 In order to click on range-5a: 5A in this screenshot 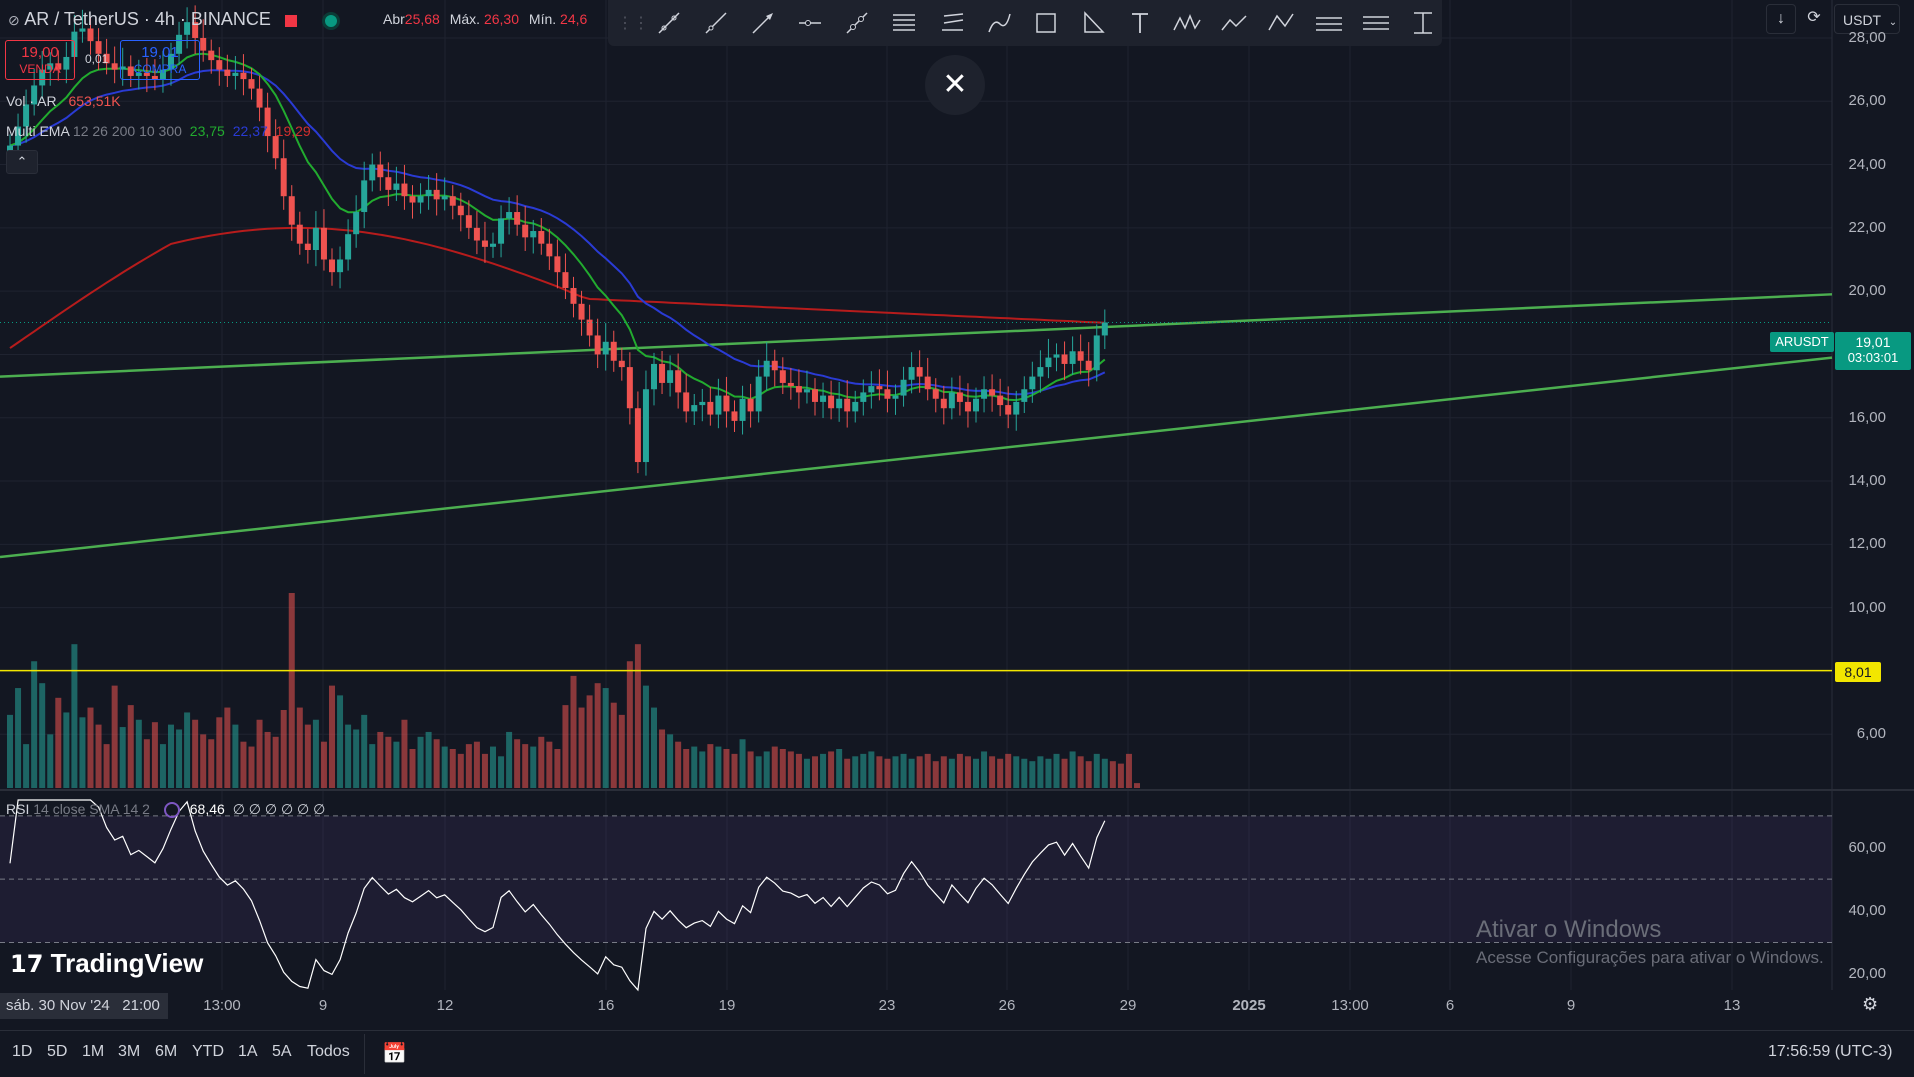, I will do `click(282, 1051)`.